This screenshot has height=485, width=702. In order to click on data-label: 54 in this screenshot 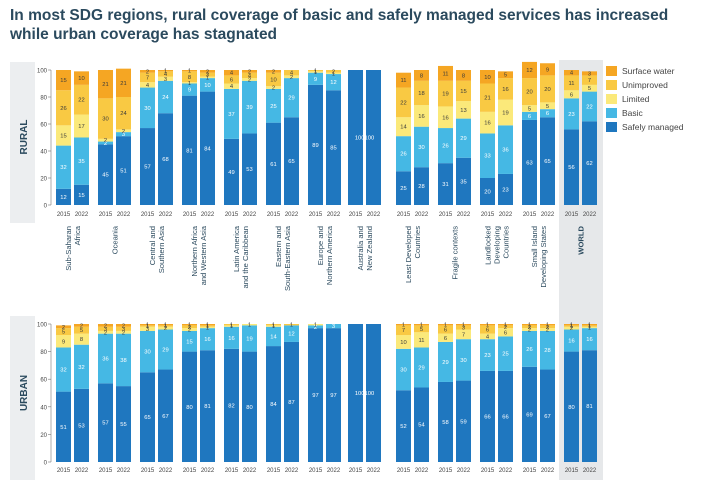, I will do `click(421, 426)`.